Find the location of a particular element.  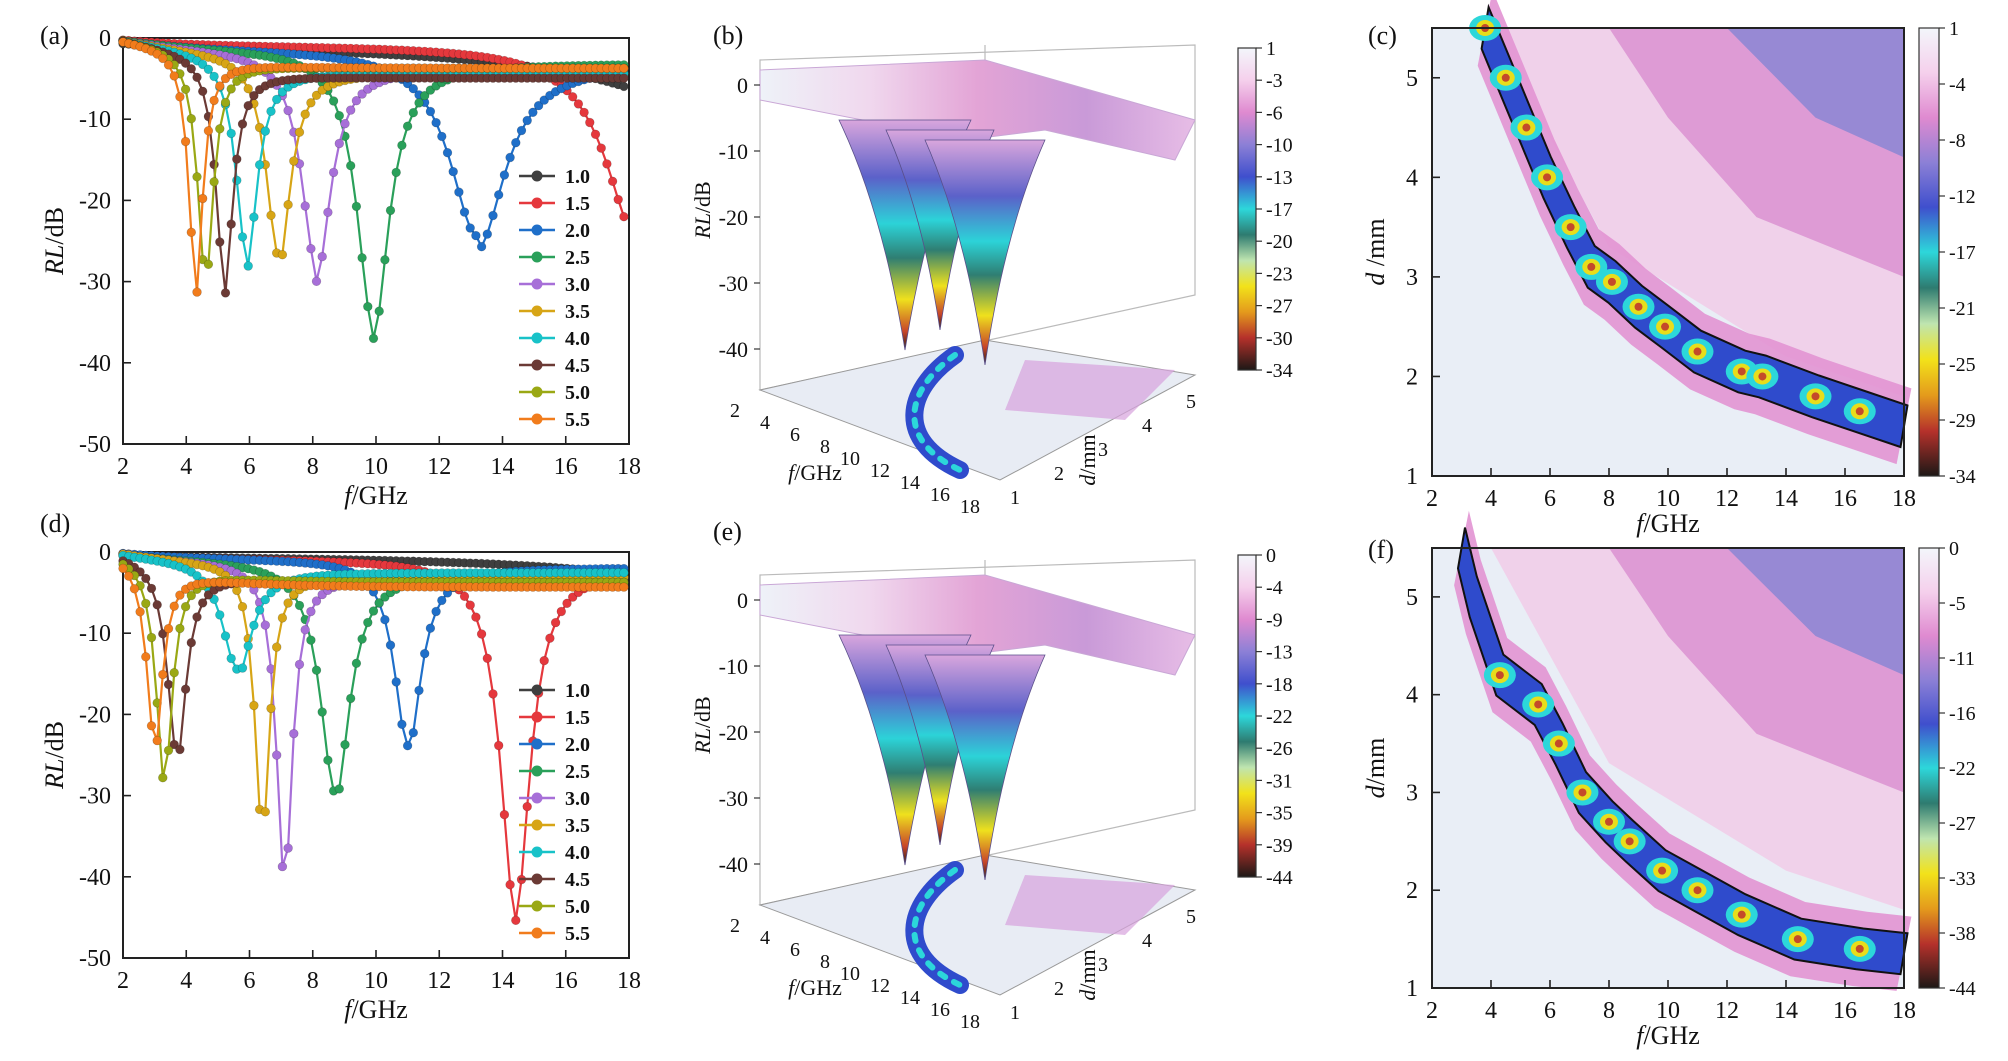

colorbar-label: -5 is located at coordinates (1957, 604).